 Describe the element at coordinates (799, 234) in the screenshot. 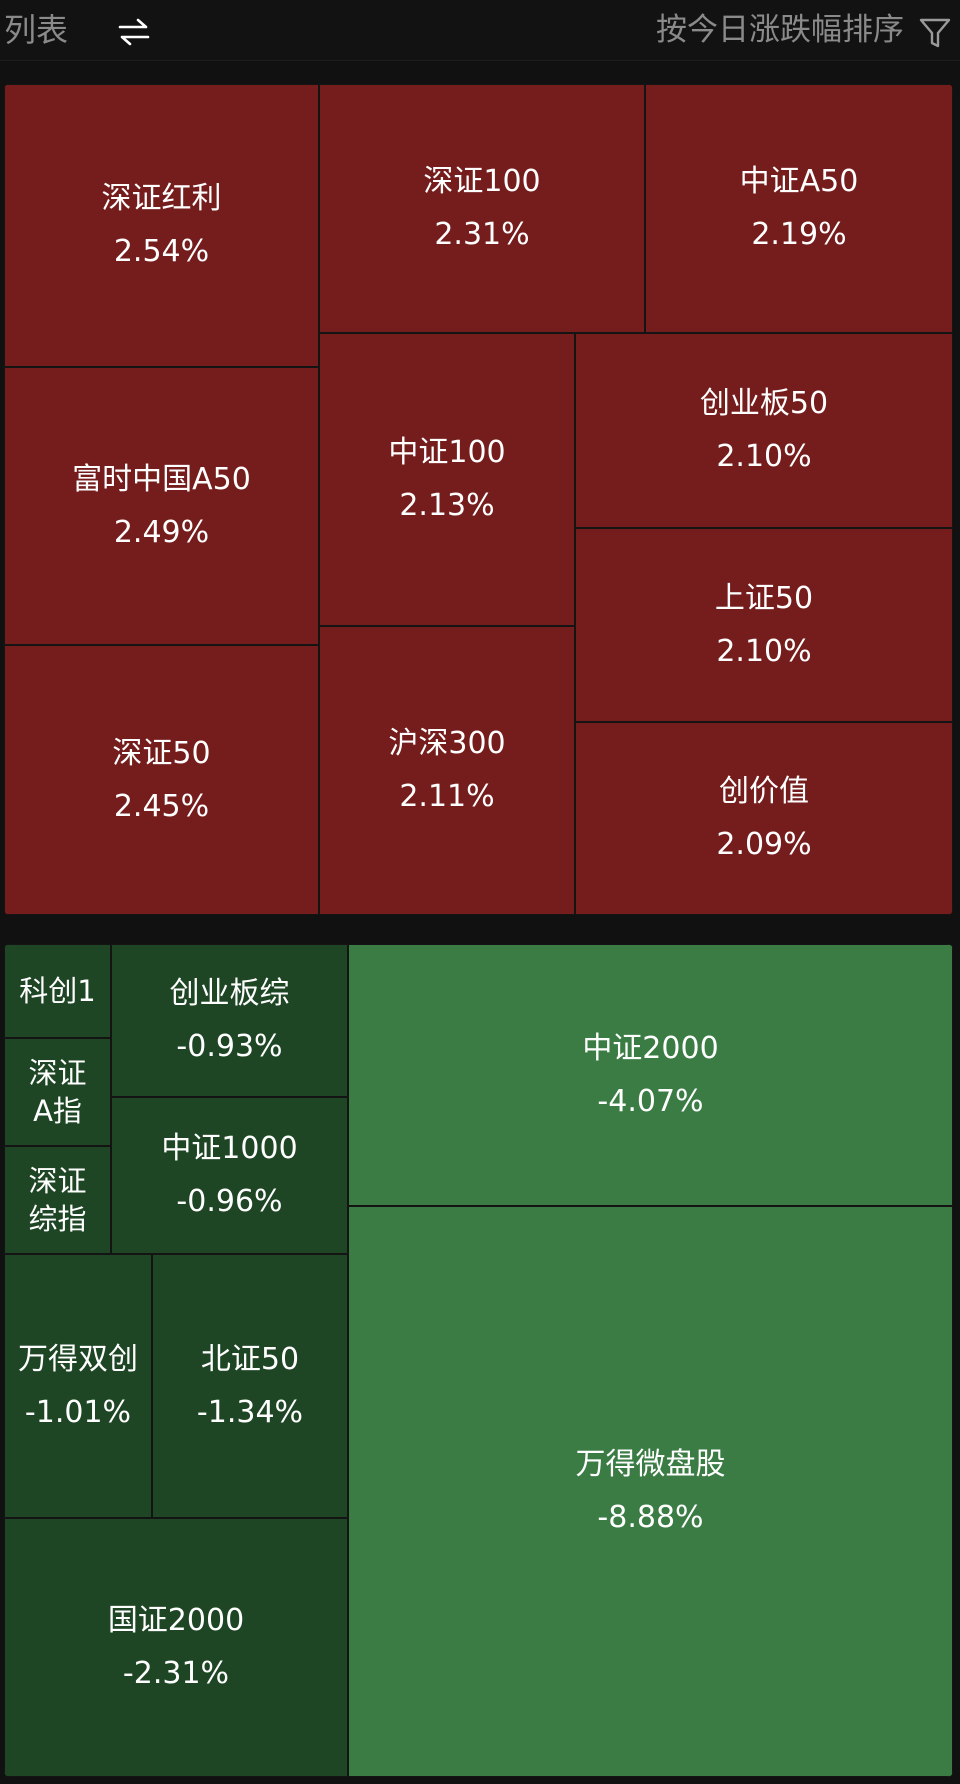

I see `index-change-pct: 2.19%` at that location.